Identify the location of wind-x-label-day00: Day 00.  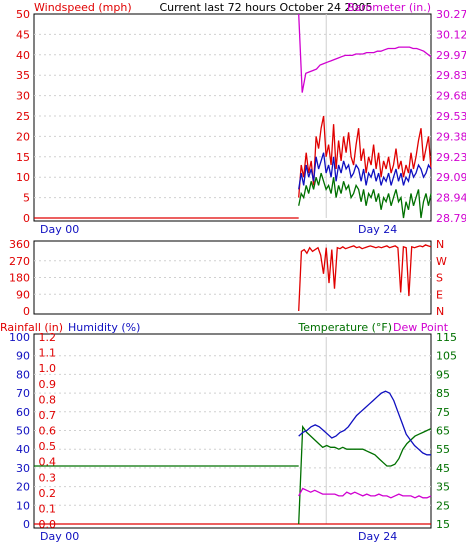
(59, 229).